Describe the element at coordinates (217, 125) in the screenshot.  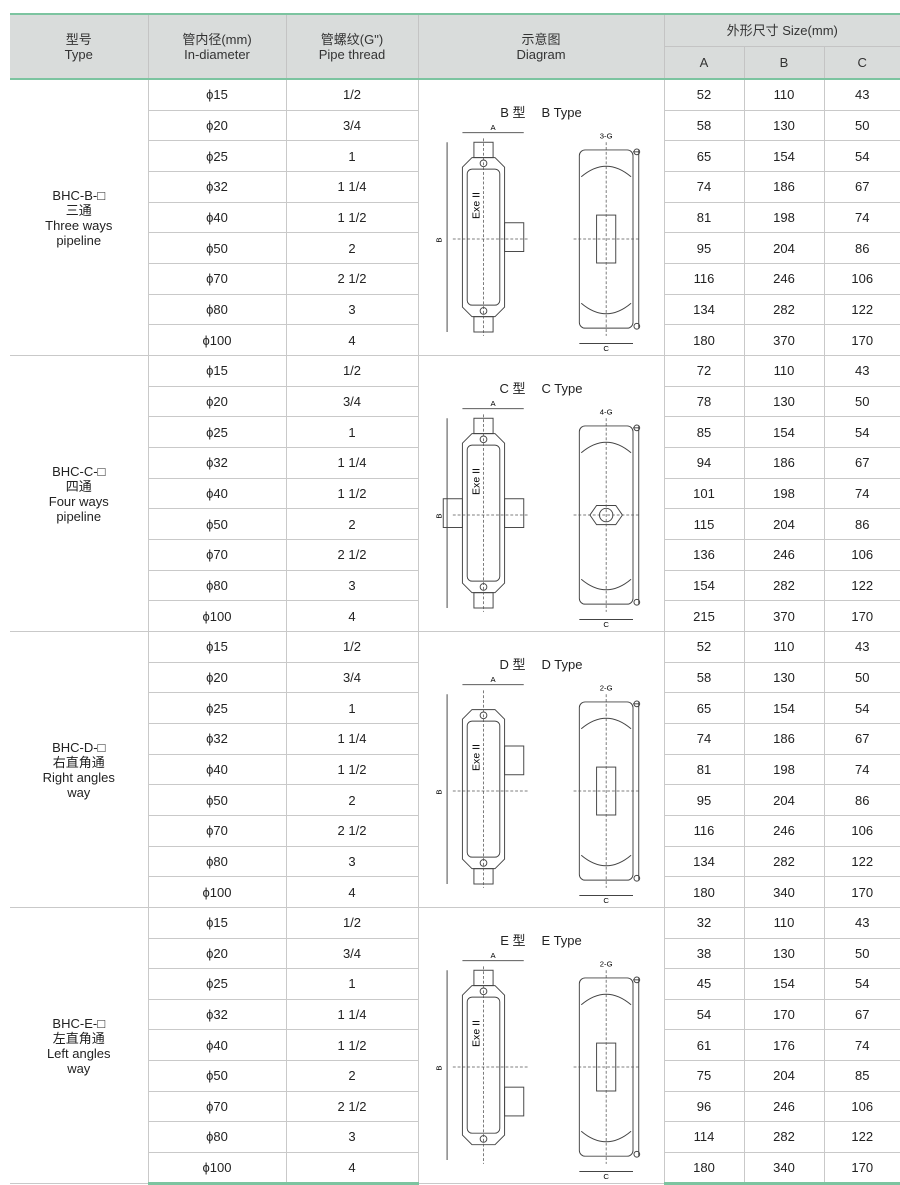
I see `diameter-cell: ϕ20` at that location.